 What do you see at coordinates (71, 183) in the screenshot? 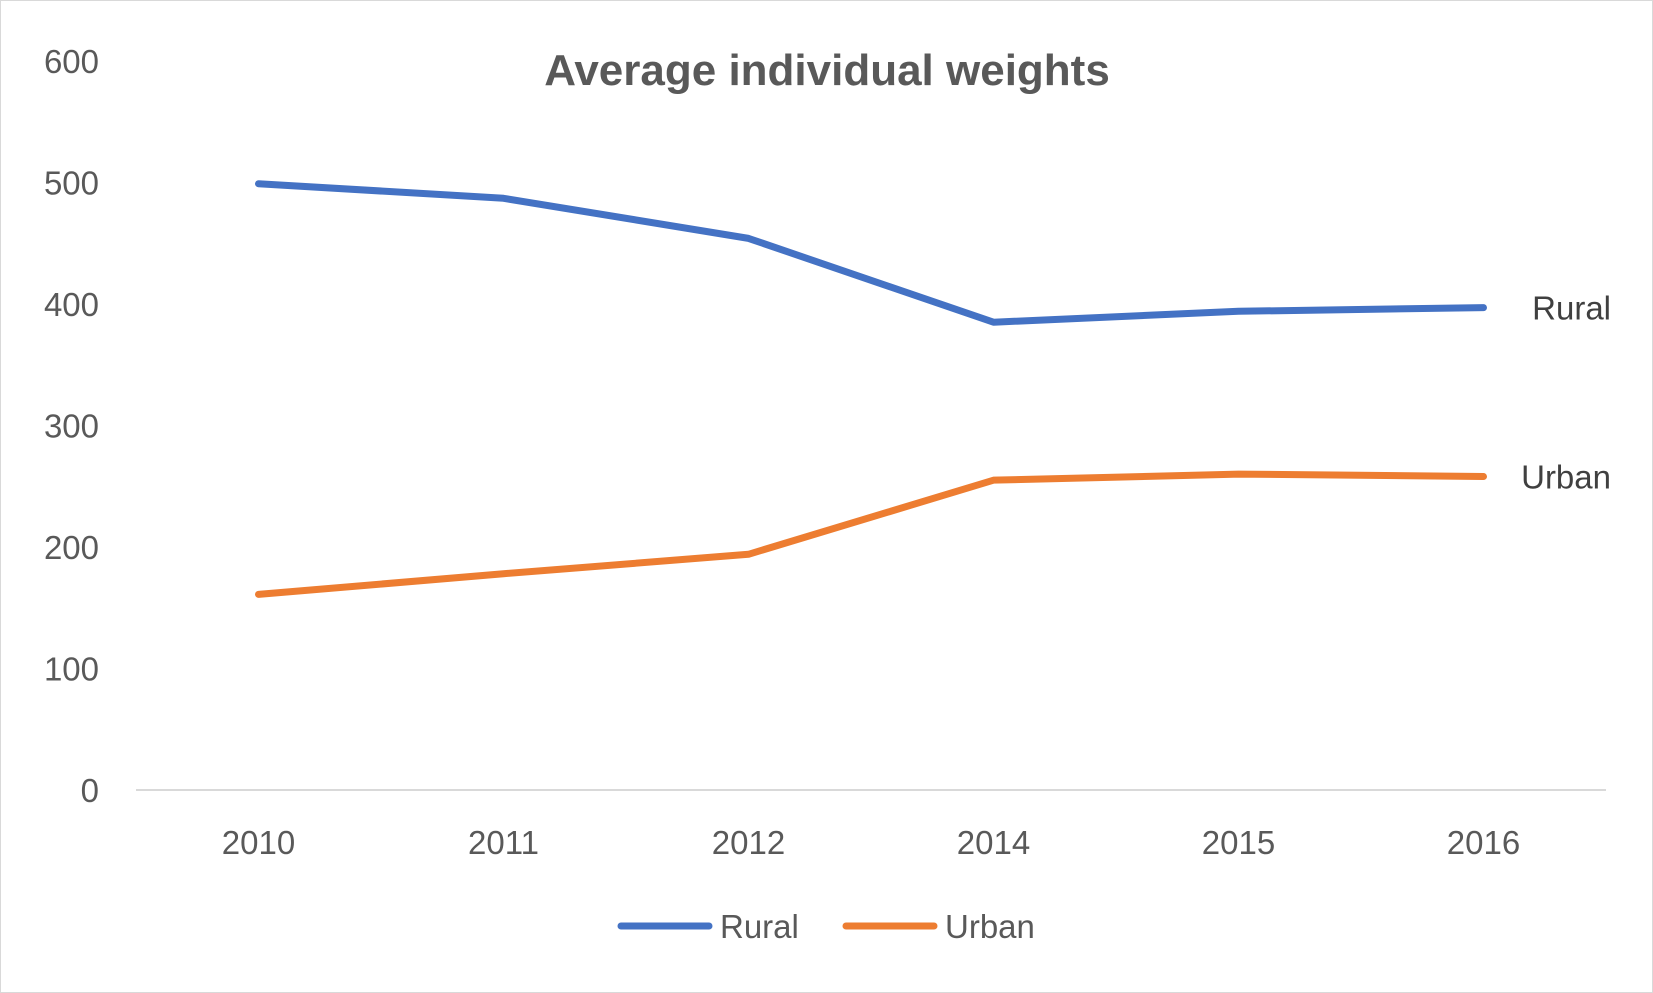
I see `y-tick-label: 500` at bounding box center [71, 183].